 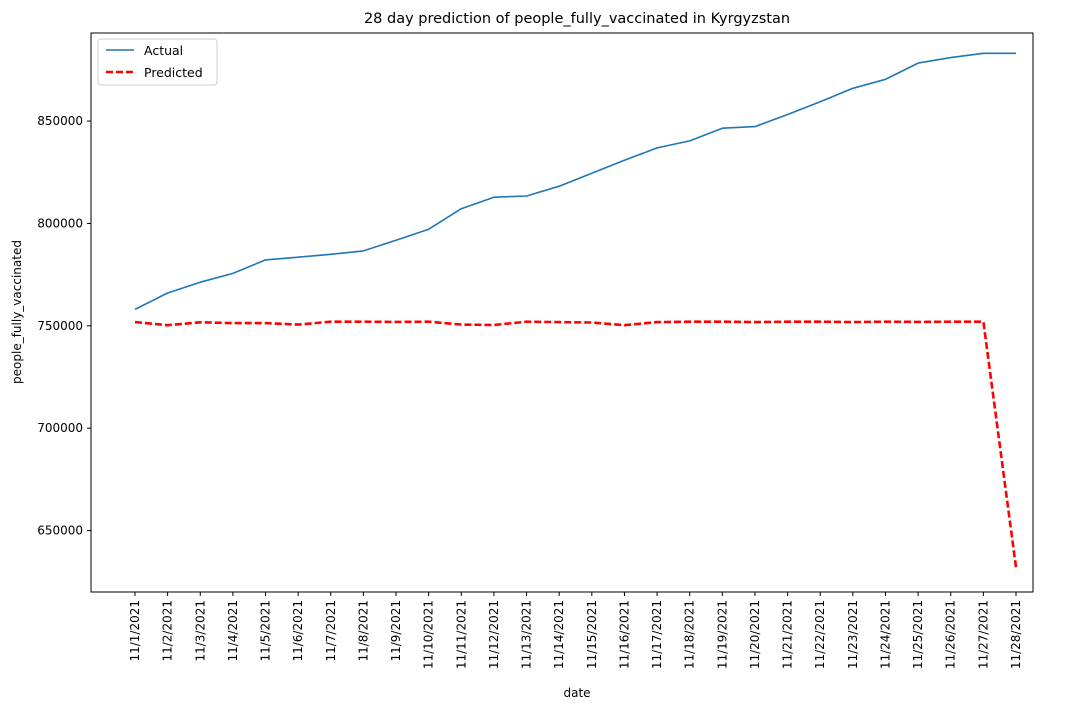 I want to click on x-tick-label: 11/4/2021, so click(x=233, y=631).